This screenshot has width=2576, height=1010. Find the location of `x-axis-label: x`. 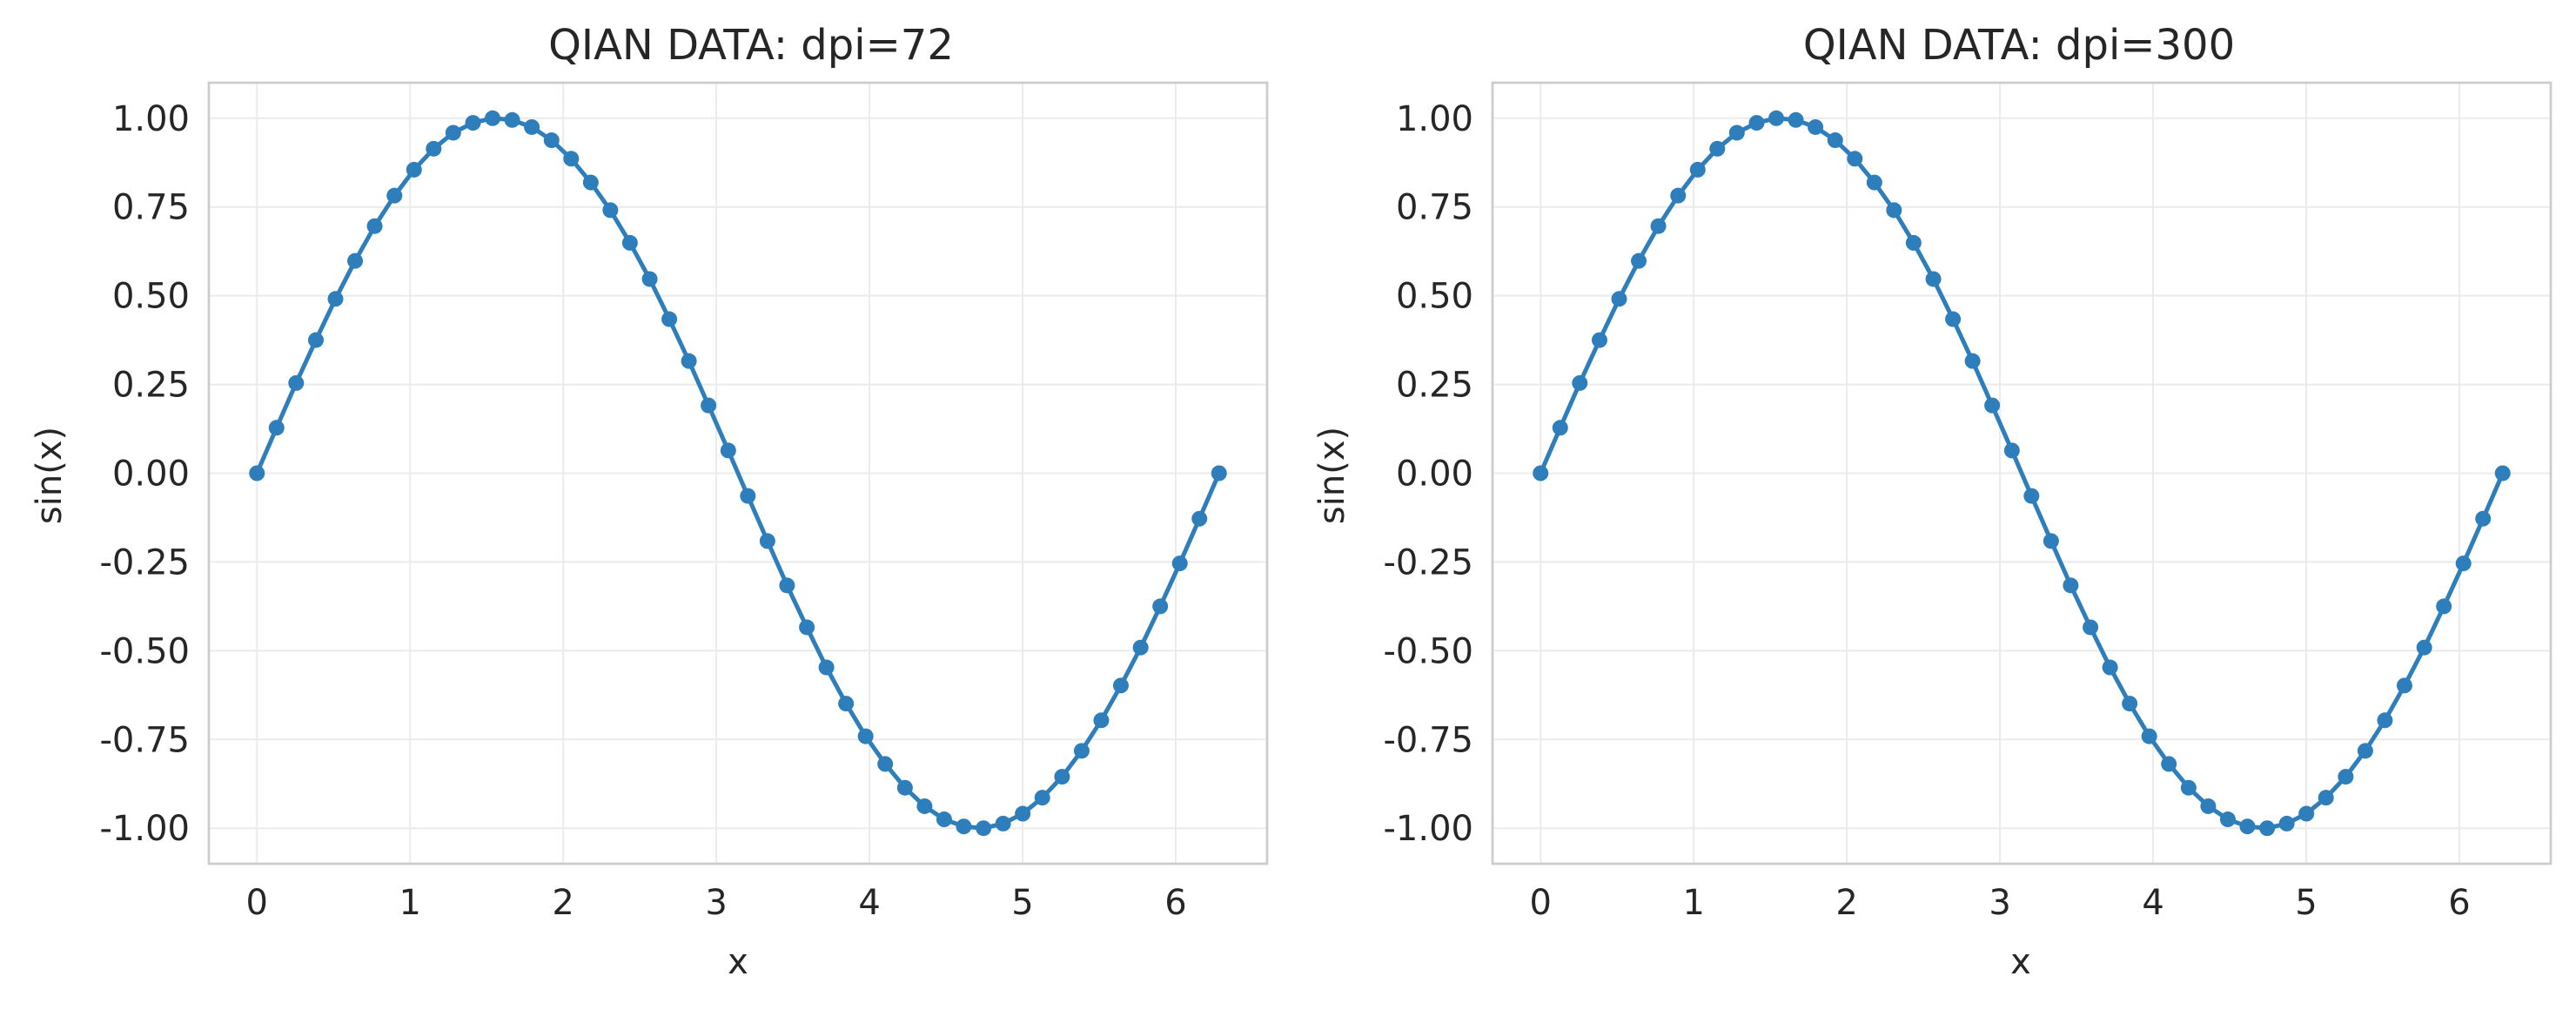

x-axis-label: x is located at coordinates (738, 962).